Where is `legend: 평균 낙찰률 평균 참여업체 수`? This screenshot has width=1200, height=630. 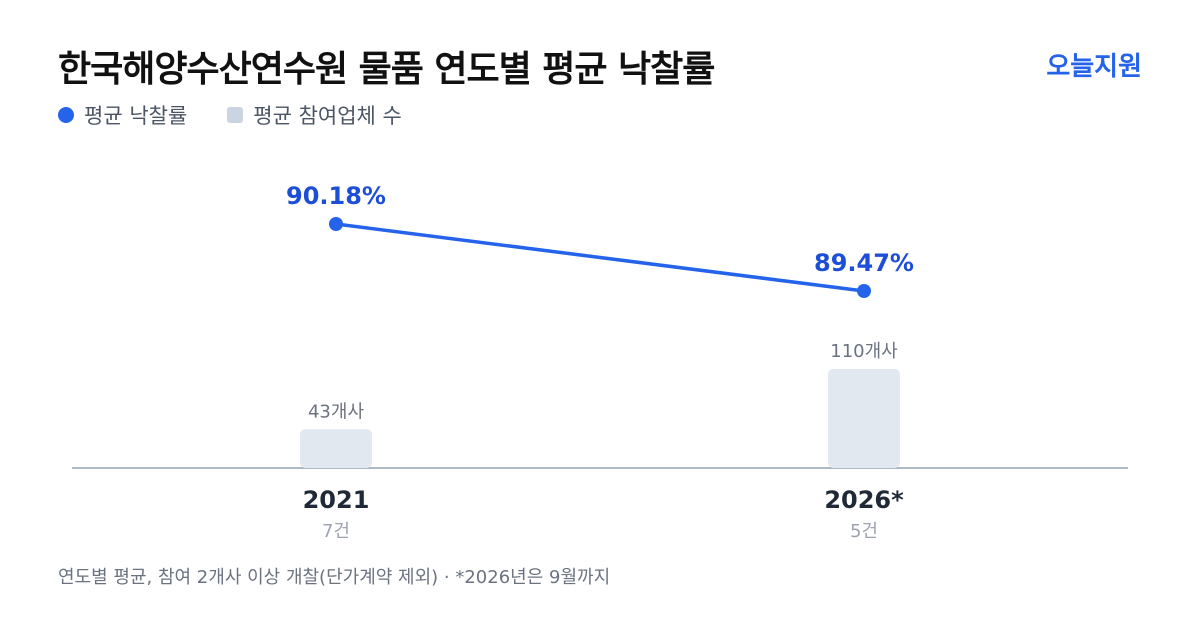
legend: 평균 낙찰률 평균 참여업체 수 is located at coordinates (230, 115).